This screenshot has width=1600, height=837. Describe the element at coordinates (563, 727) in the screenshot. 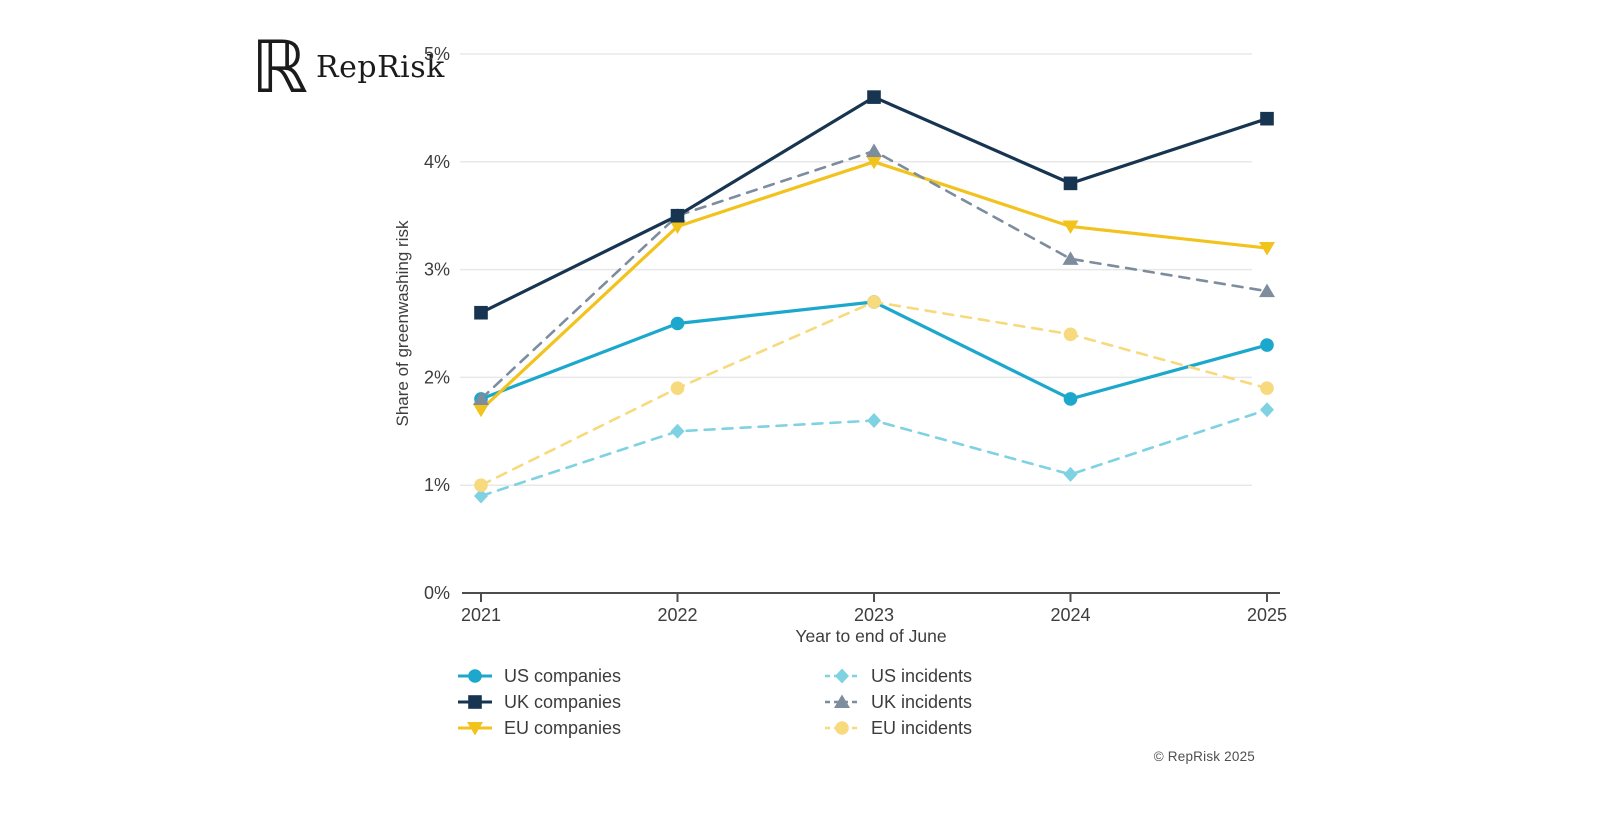

I see `legend-label: EU companies` at that location.